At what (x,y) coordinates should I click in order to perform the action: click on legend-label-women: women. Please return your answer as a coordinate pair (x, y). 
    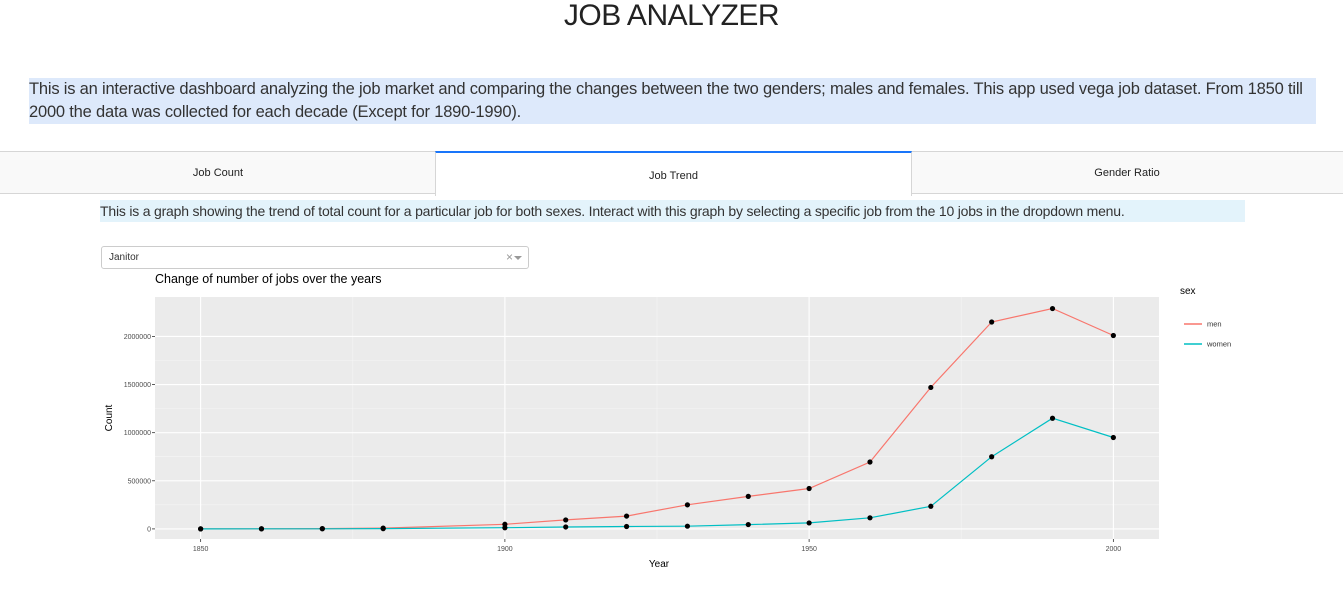
    Looking at the image, I should click on (1218, 344).